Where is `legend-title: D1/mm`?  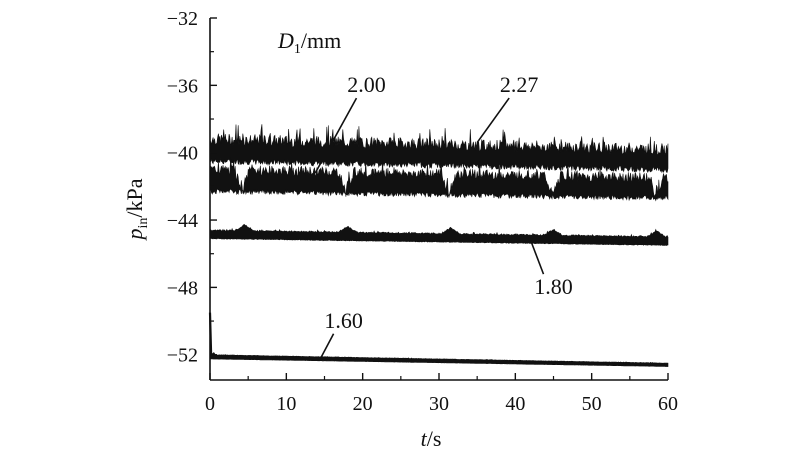 legend-title: D1/mm is located at coordinates (309, 42).